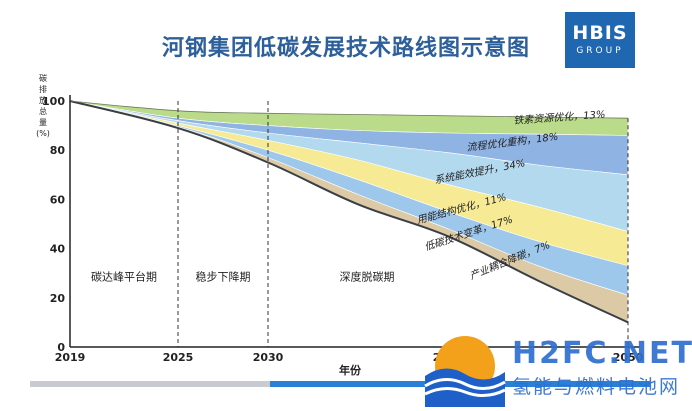 This screenshot has width=692, height=411. Describe the element at coordinates (178, 357) in the screenshot. I see `x-tick-2025: 2025` at that location.